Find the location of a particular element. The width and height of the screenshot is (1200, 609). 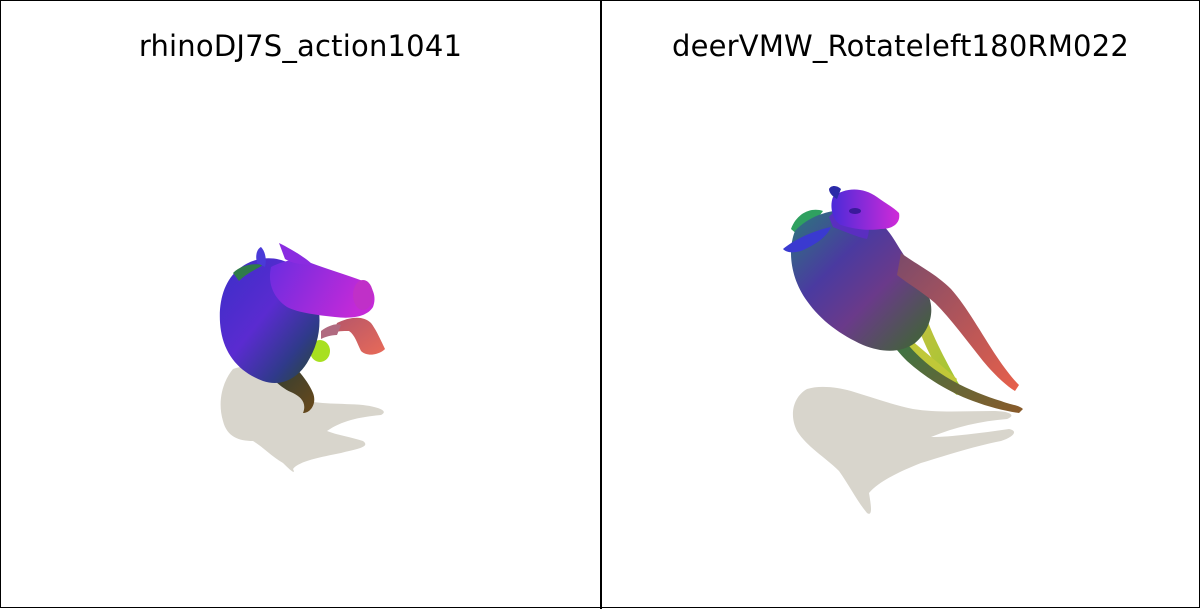

rhino-front-leg is located at coordinates (359, 336).